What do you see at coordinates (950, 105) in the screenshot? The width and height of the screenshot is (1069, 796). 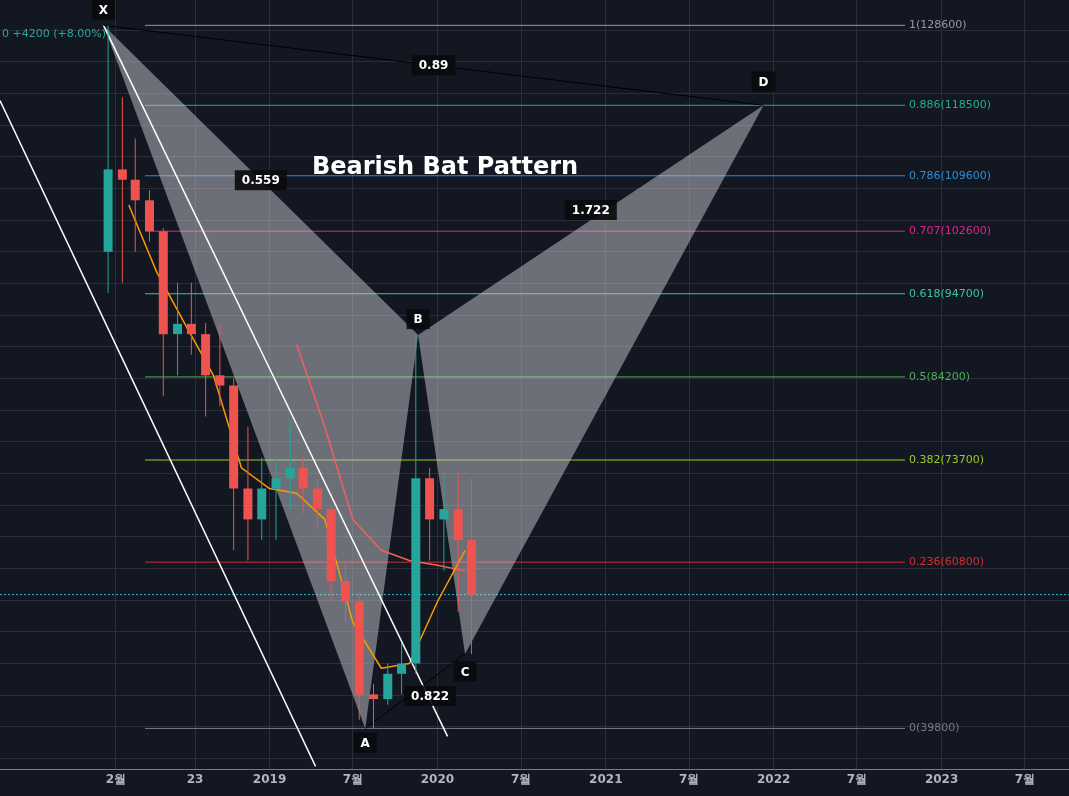 I see `ref-line-label: 0.886(118500)` at bounding box center [950, 105].